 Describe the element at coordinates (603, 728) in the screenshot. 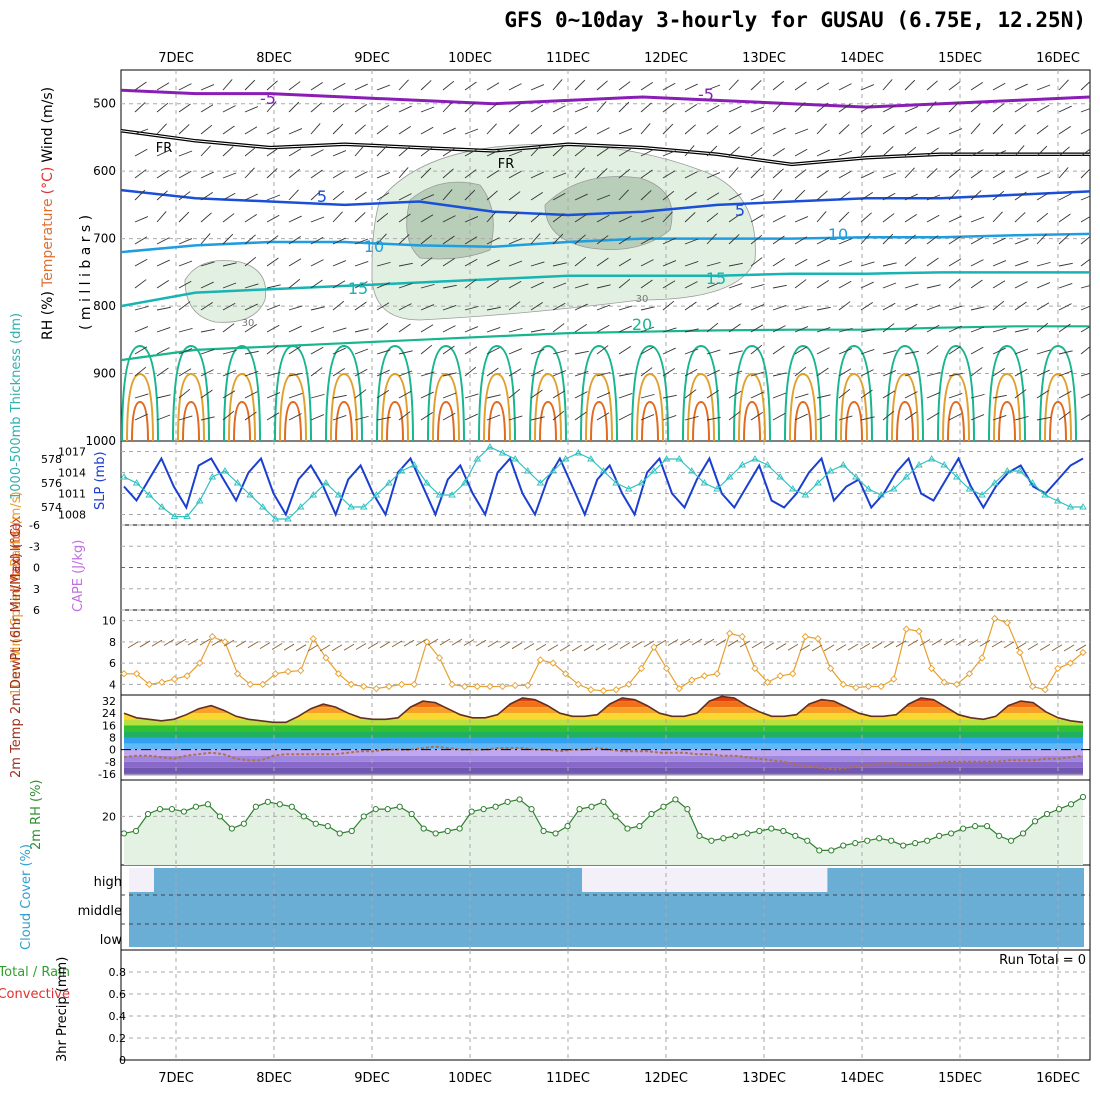

I see `temp-band` at that location.